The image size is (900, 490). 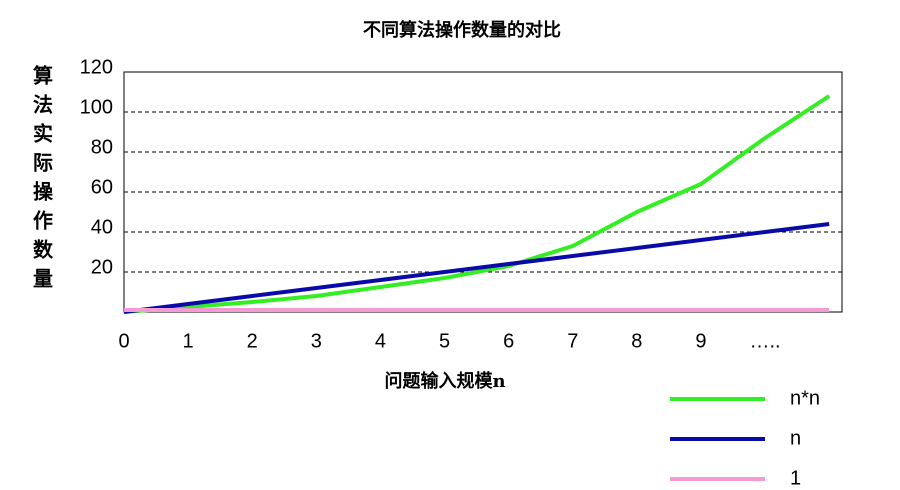 I want to click on y-tick-label: 80, so click(x=102, y=147).